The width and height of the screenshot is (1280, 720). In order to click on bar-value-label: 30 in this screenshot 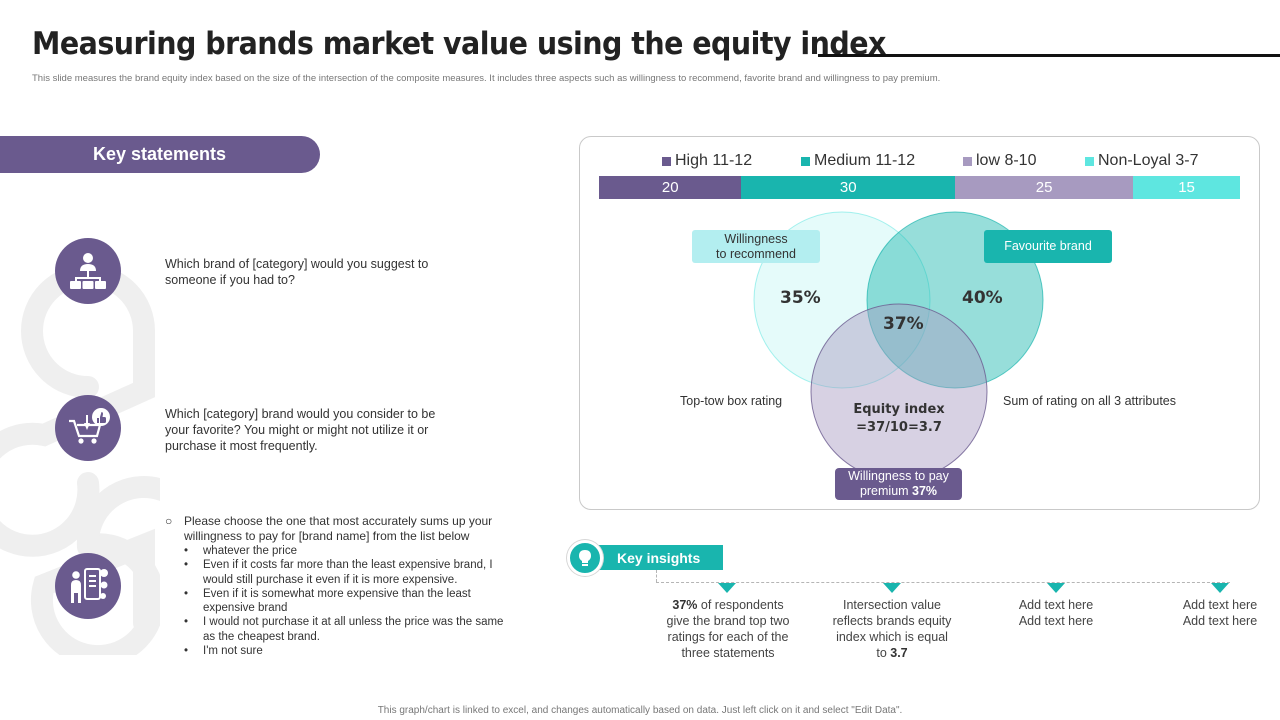, I will do `click(848, 187)`.